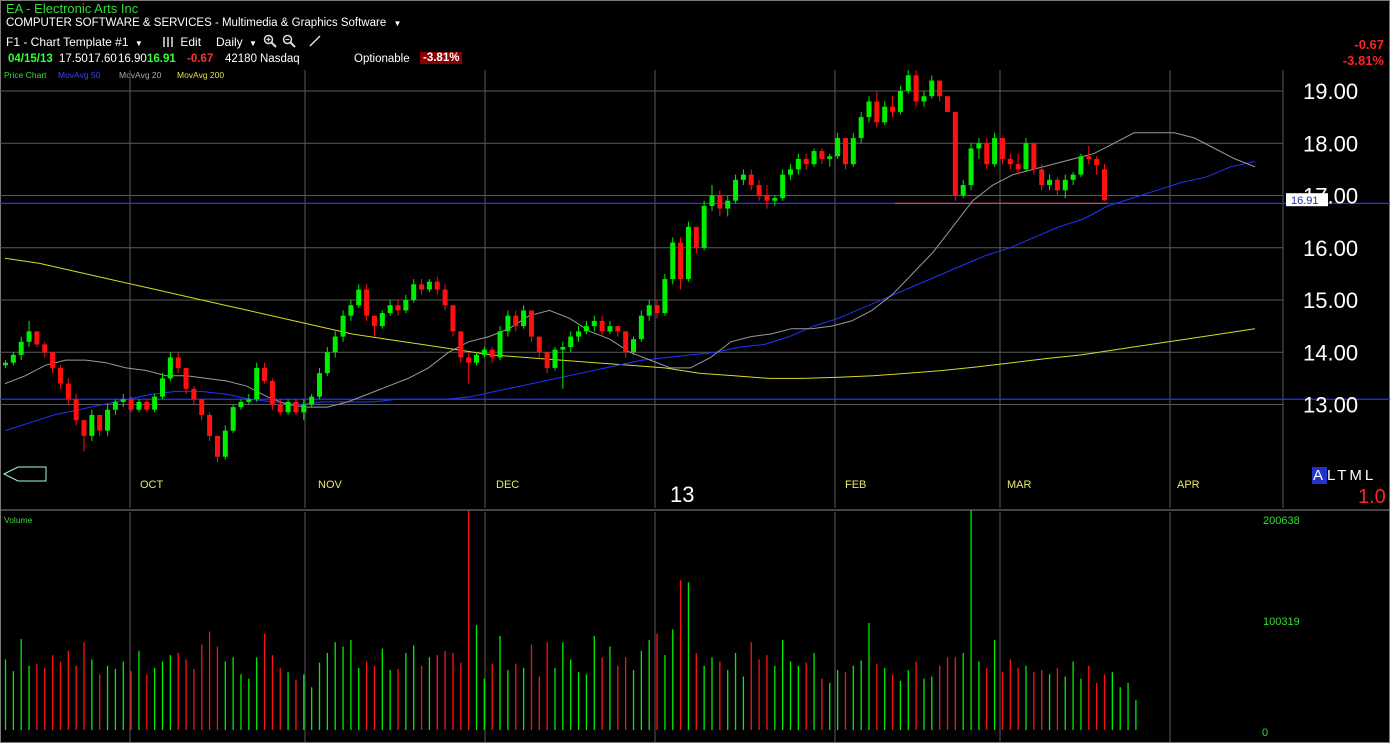 This screenshot has width=1390, height=743. Describe the element at coordinates (25, 75) in the screenshot. I see `legend-price: Price Chart` at that location.